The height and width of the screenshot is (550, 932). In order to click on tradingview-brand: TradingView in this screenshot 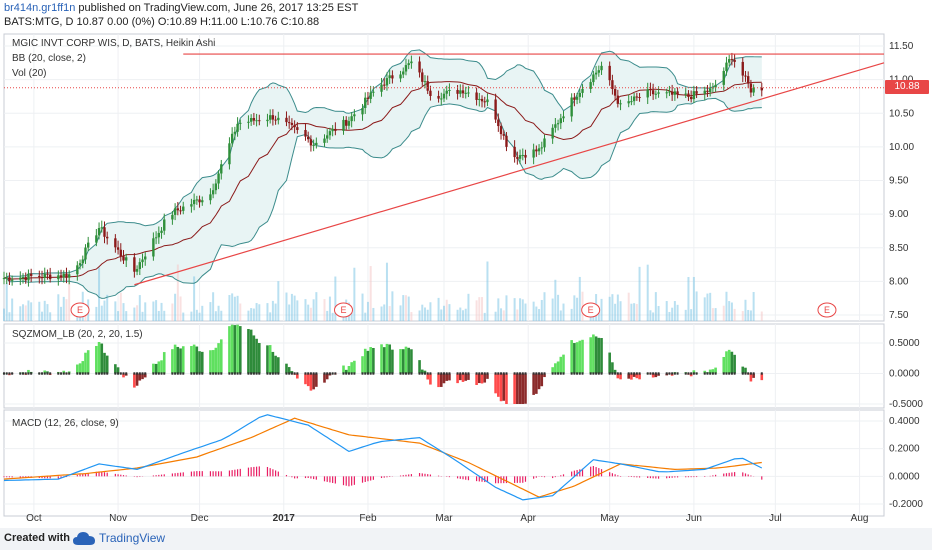, I will do `click(132, 538)`.